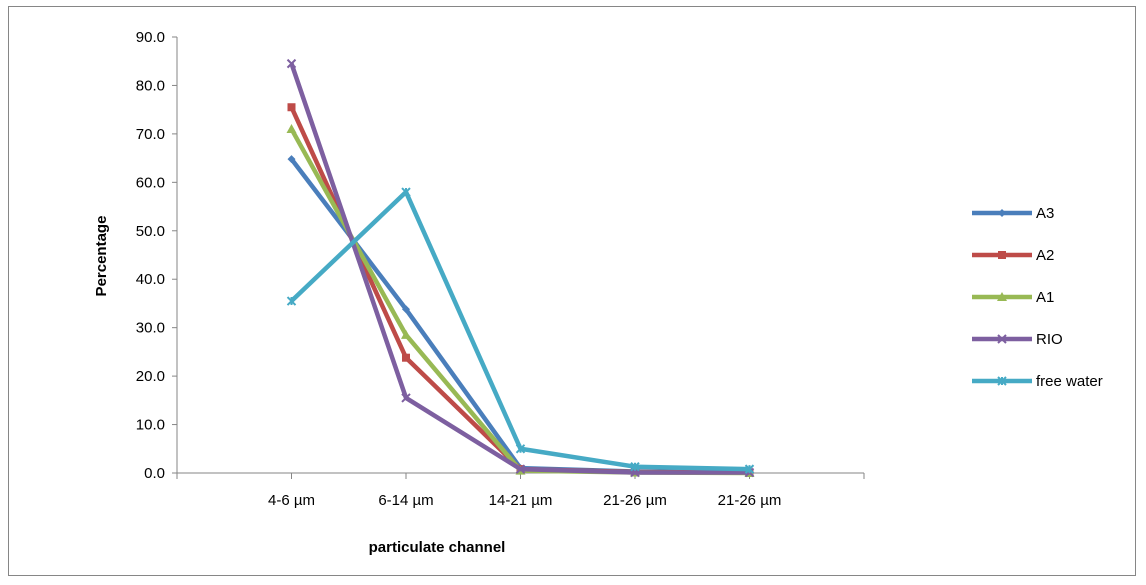  I want to click on legend: A3 A2 A1 RIO free water, so click(1037, 297).